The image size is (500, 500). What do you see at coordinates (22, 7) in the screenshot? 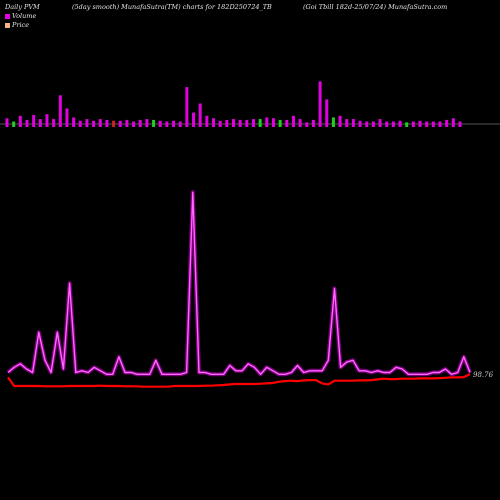
I see `chart-type-label: Daily PVM` at bounding box center [22, 7].